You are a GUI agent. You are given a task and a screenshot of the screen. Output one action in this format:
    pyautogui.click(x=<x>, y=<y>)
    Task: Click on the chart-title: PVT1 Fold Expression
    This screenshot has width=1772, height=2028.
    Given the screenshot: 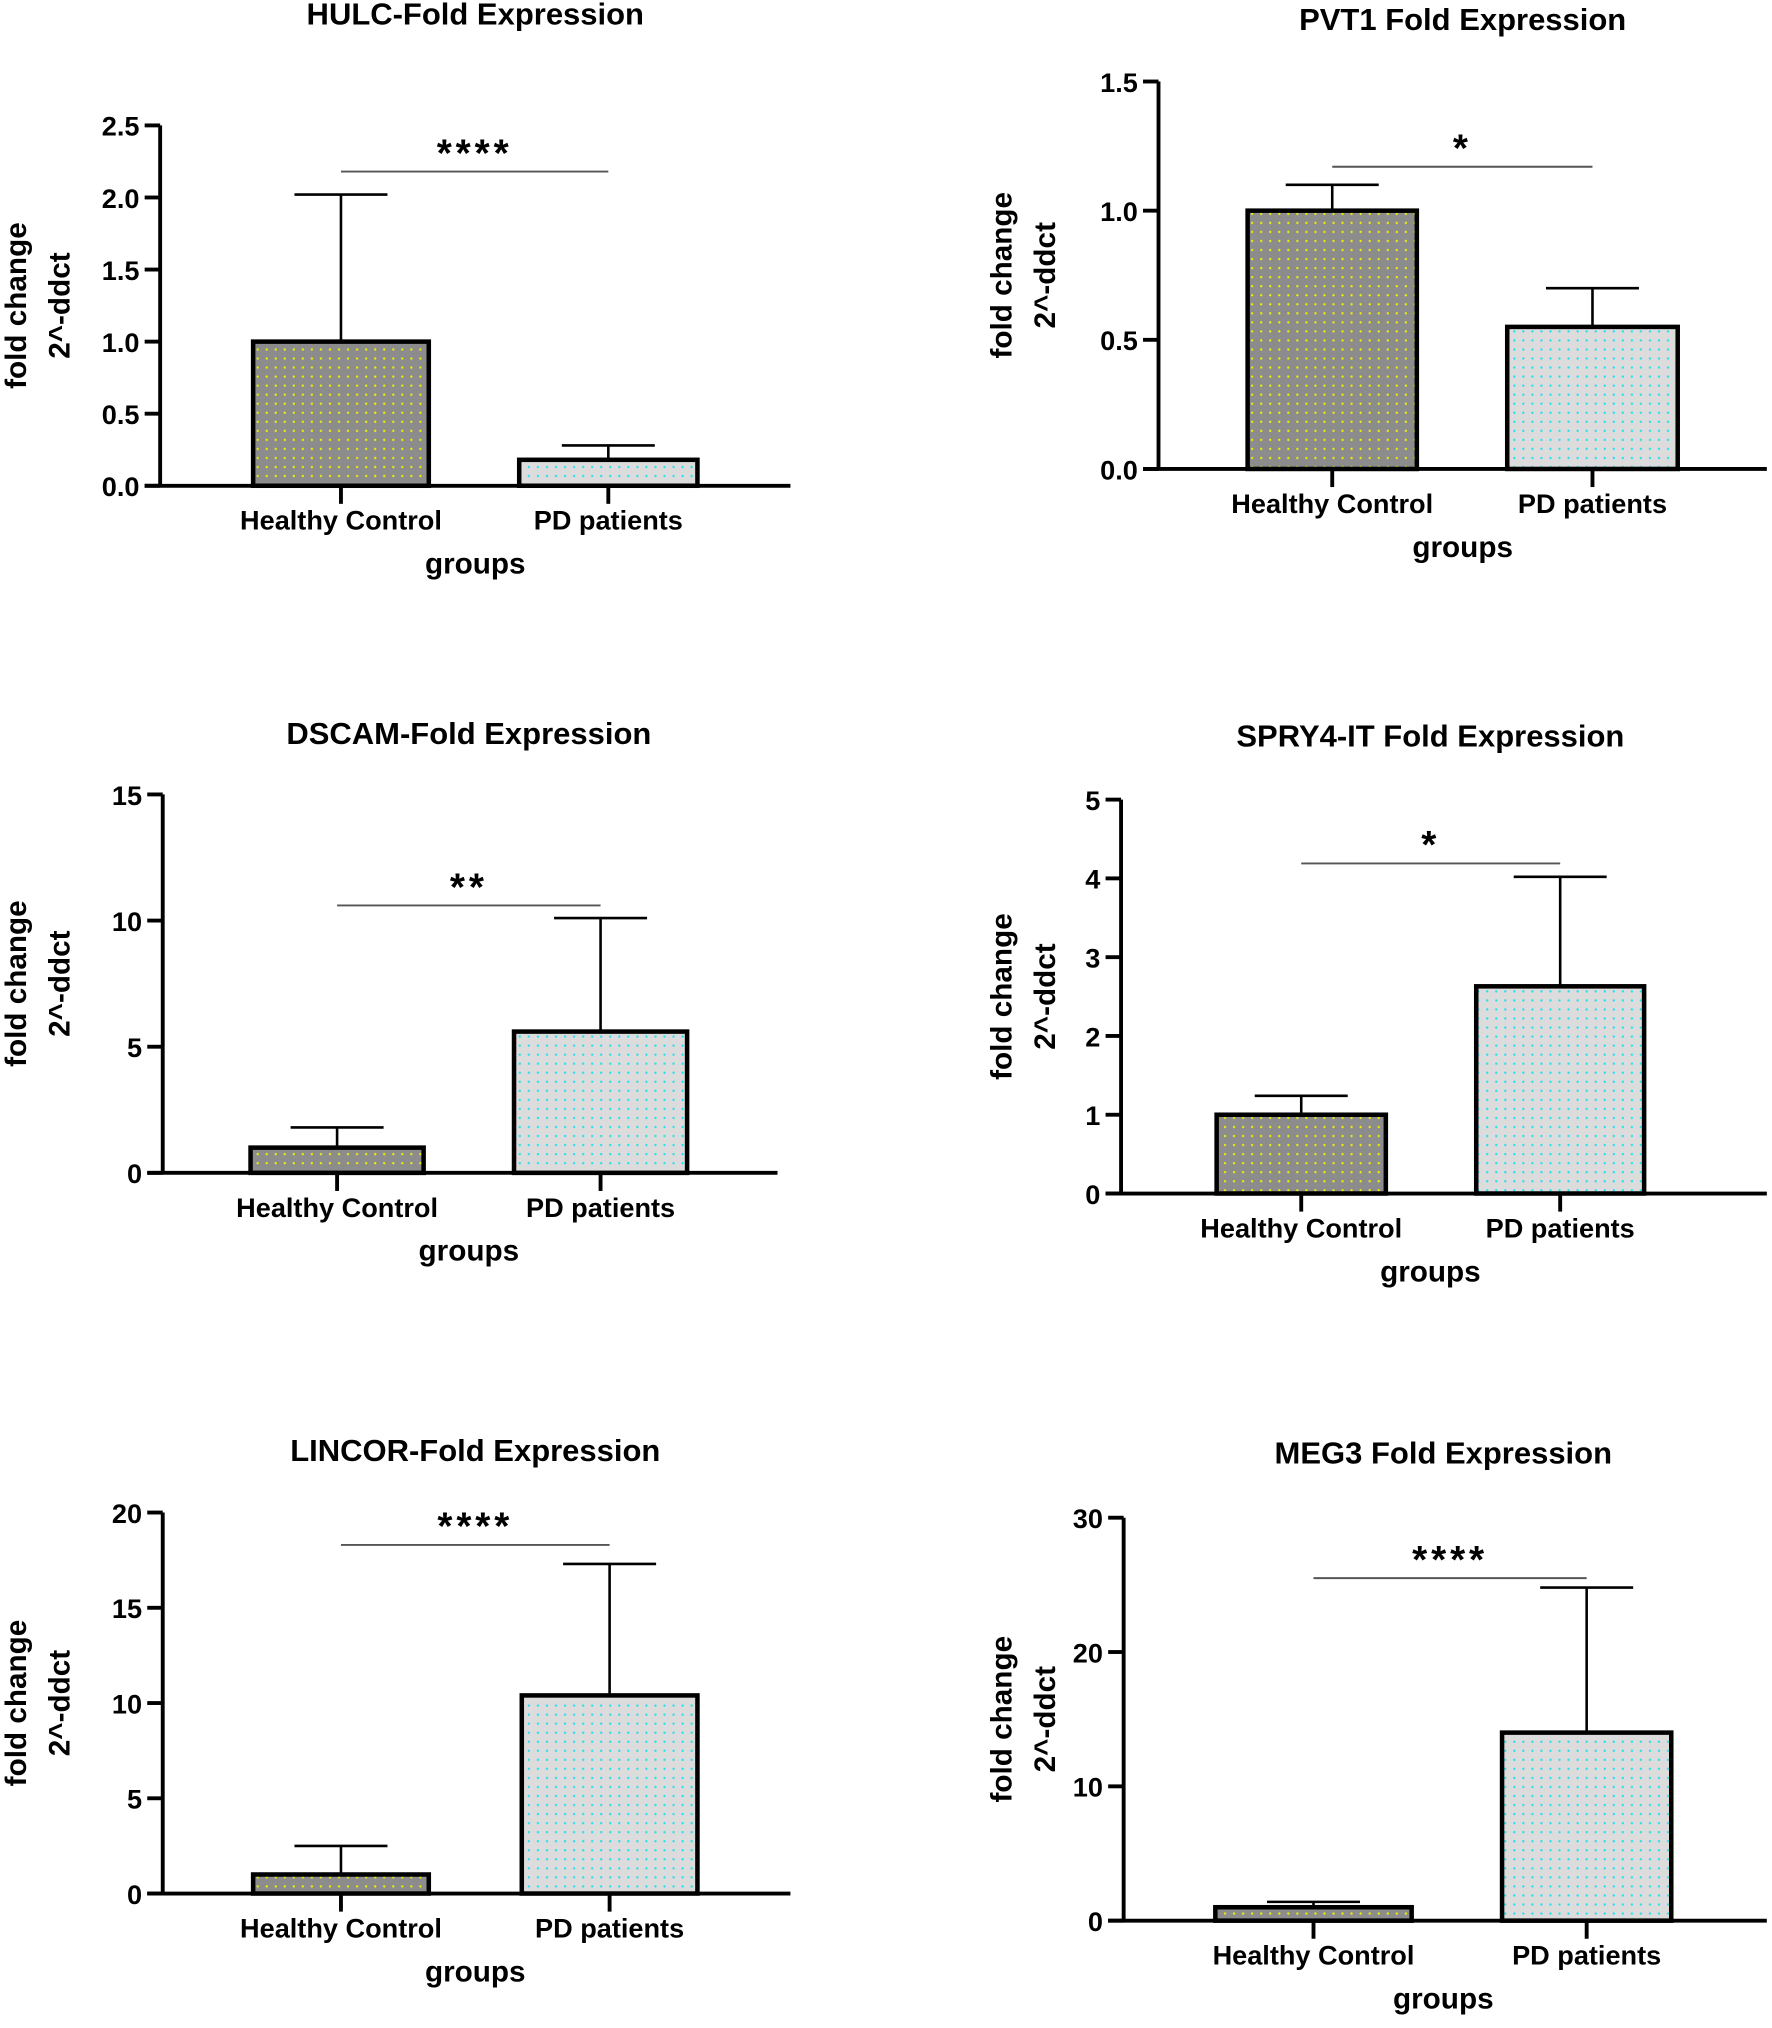 What is the action you would take?
    pyautogui.click(x=1462, y=19)
    